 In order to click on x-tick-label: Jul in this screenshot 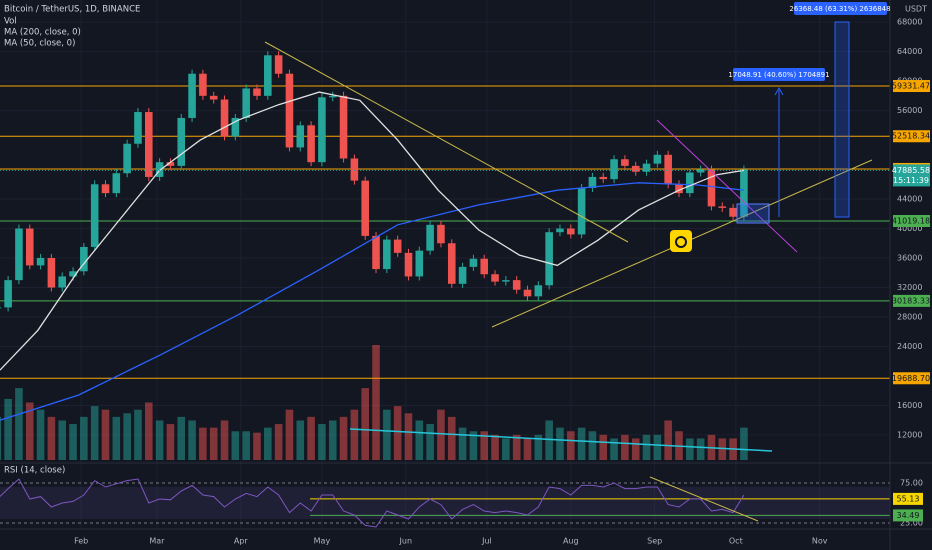, I will do `click(486, 541)`.